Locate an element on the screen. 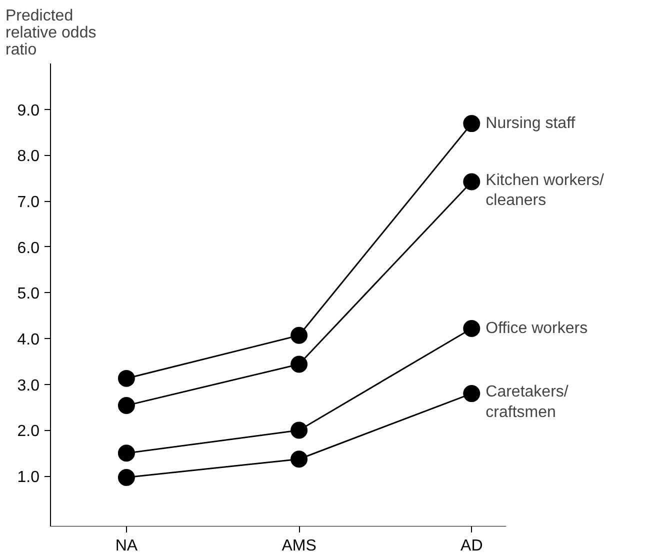  series-label: Nursing staff is located at coordinates (531, 123).